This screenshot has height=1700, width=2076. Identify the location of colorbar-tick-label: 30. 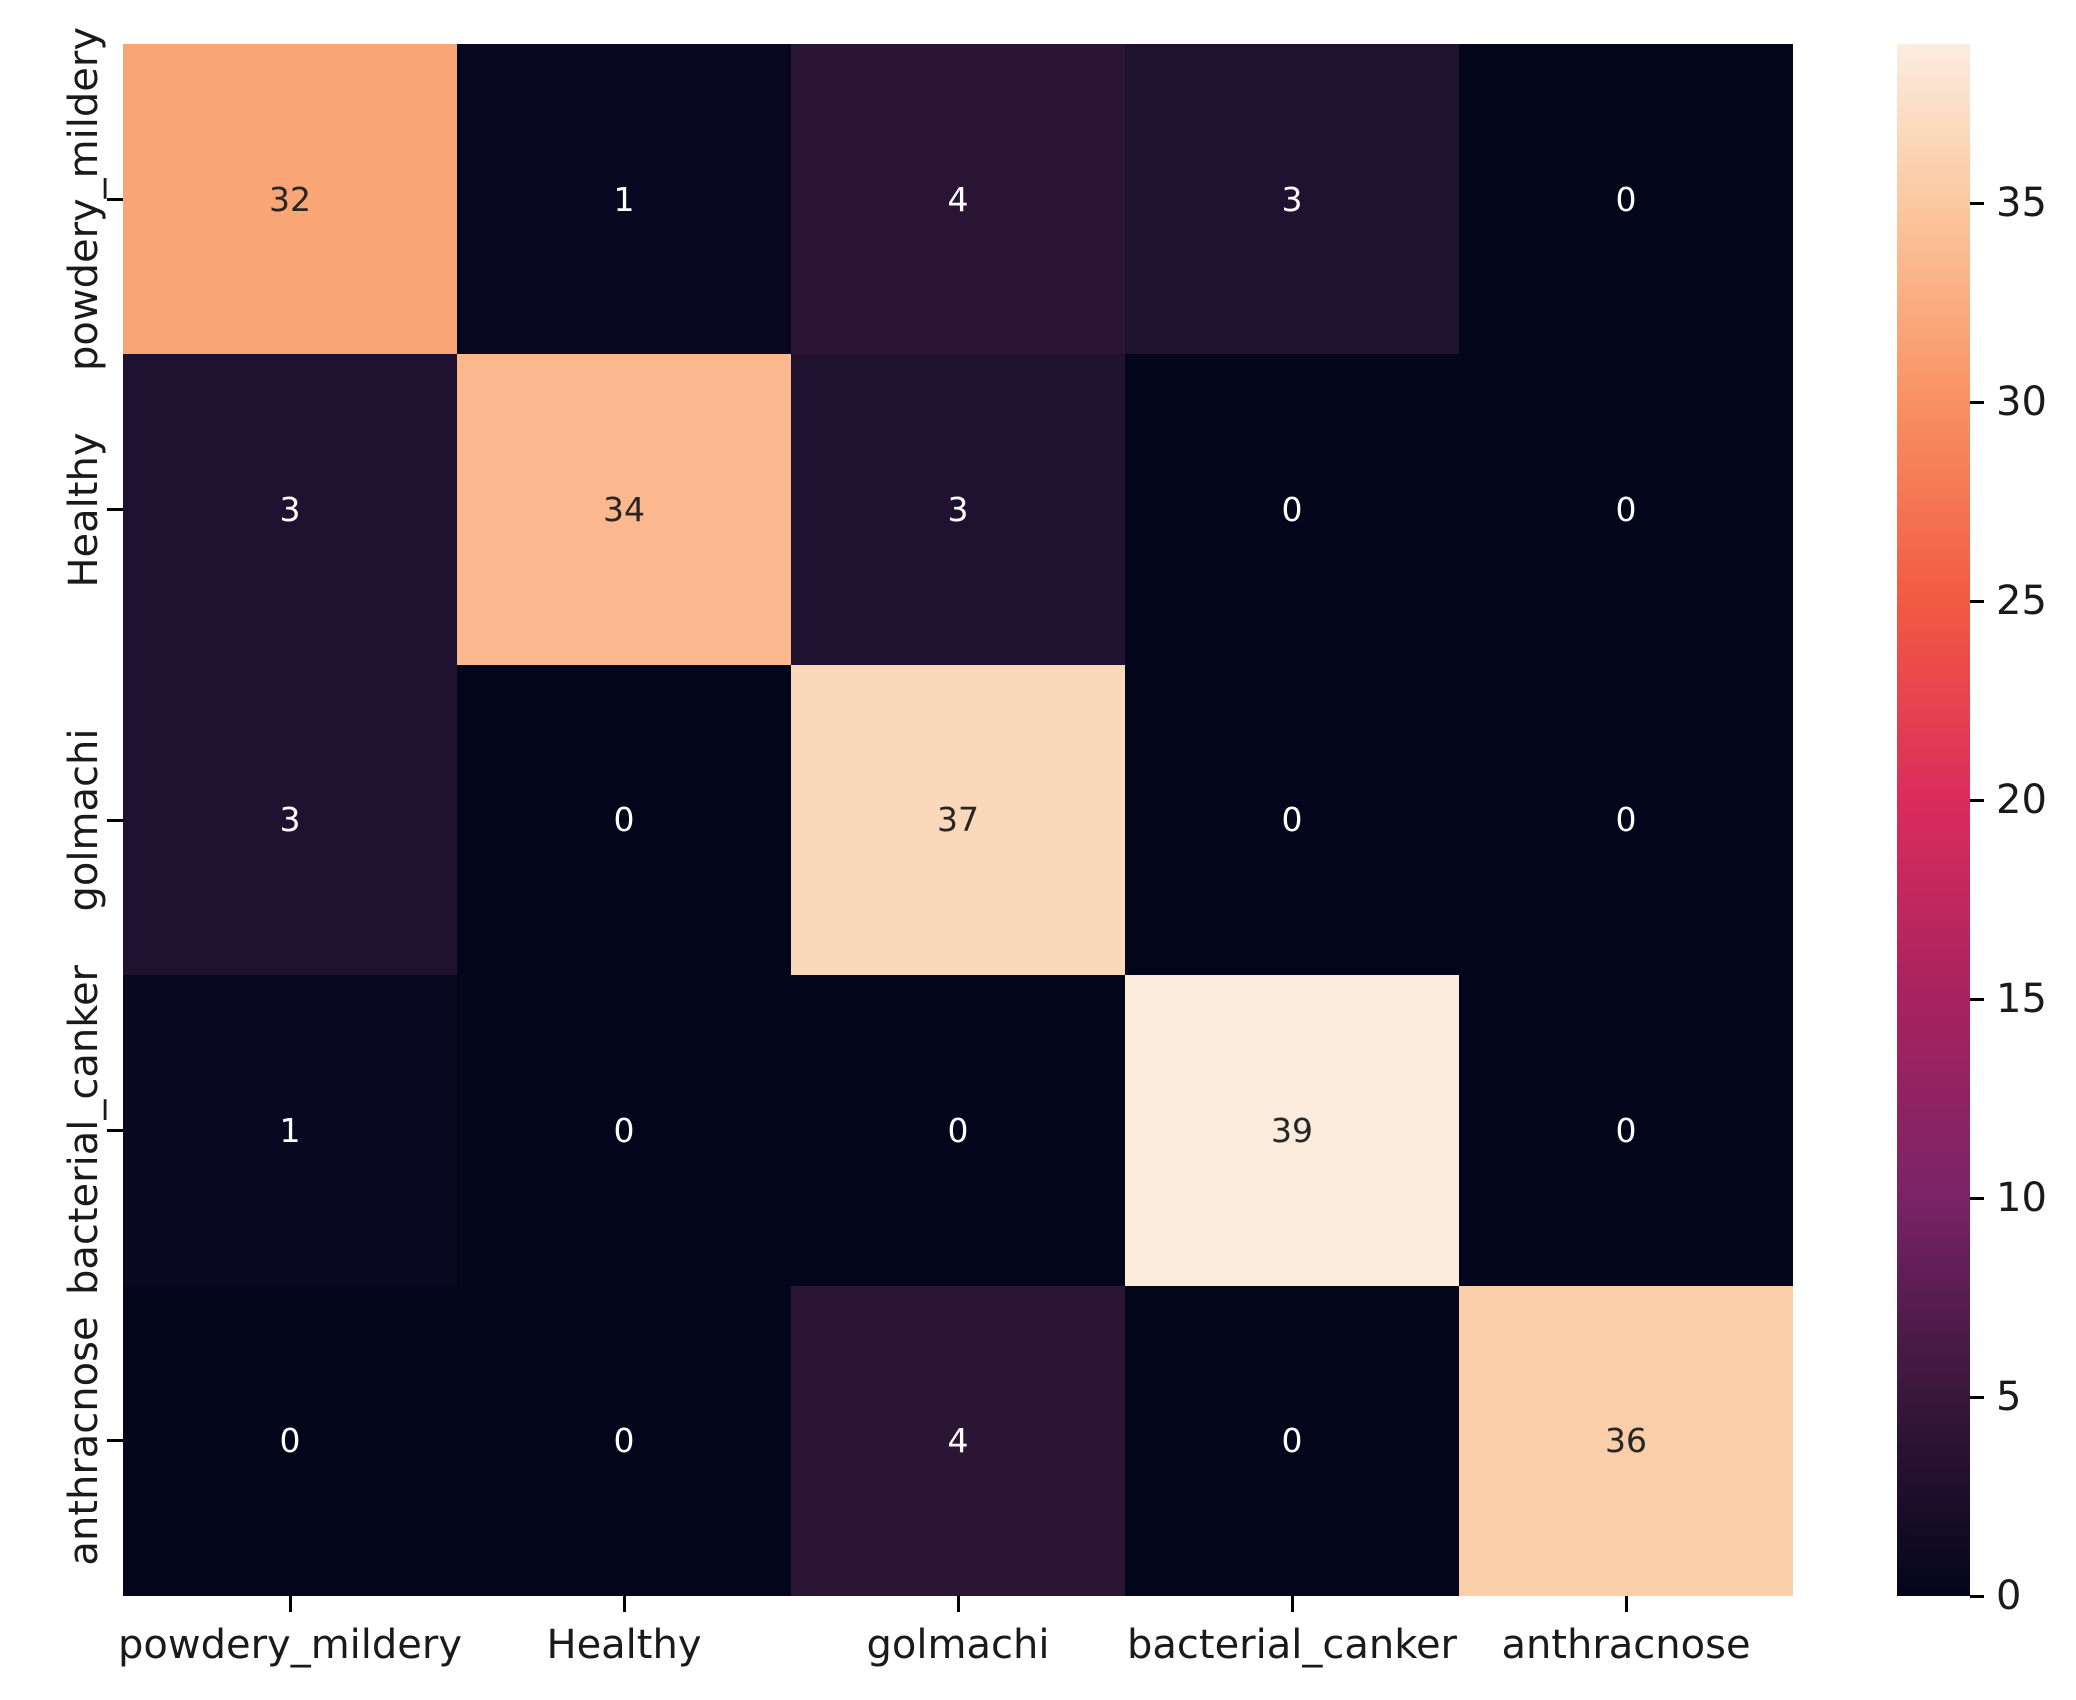
(2021, 402).